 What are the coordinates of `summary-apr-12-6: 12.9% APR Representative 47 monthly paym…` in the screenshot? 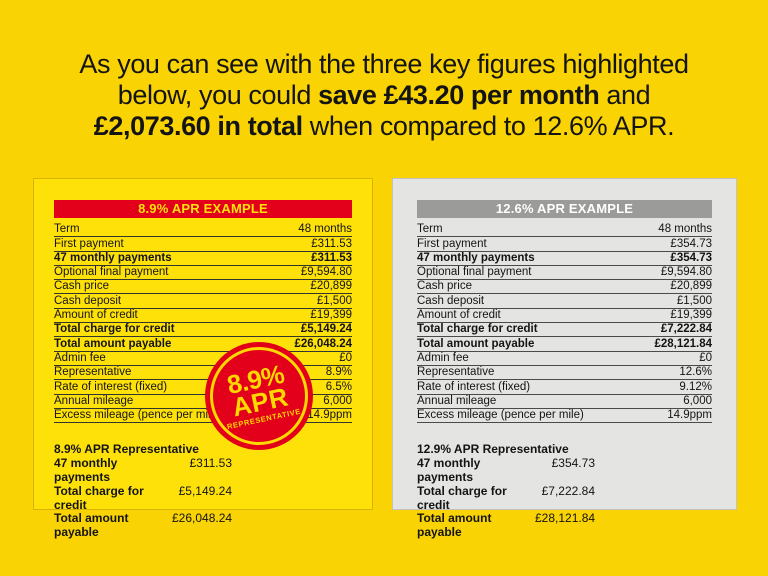 It's located at (564, 491).